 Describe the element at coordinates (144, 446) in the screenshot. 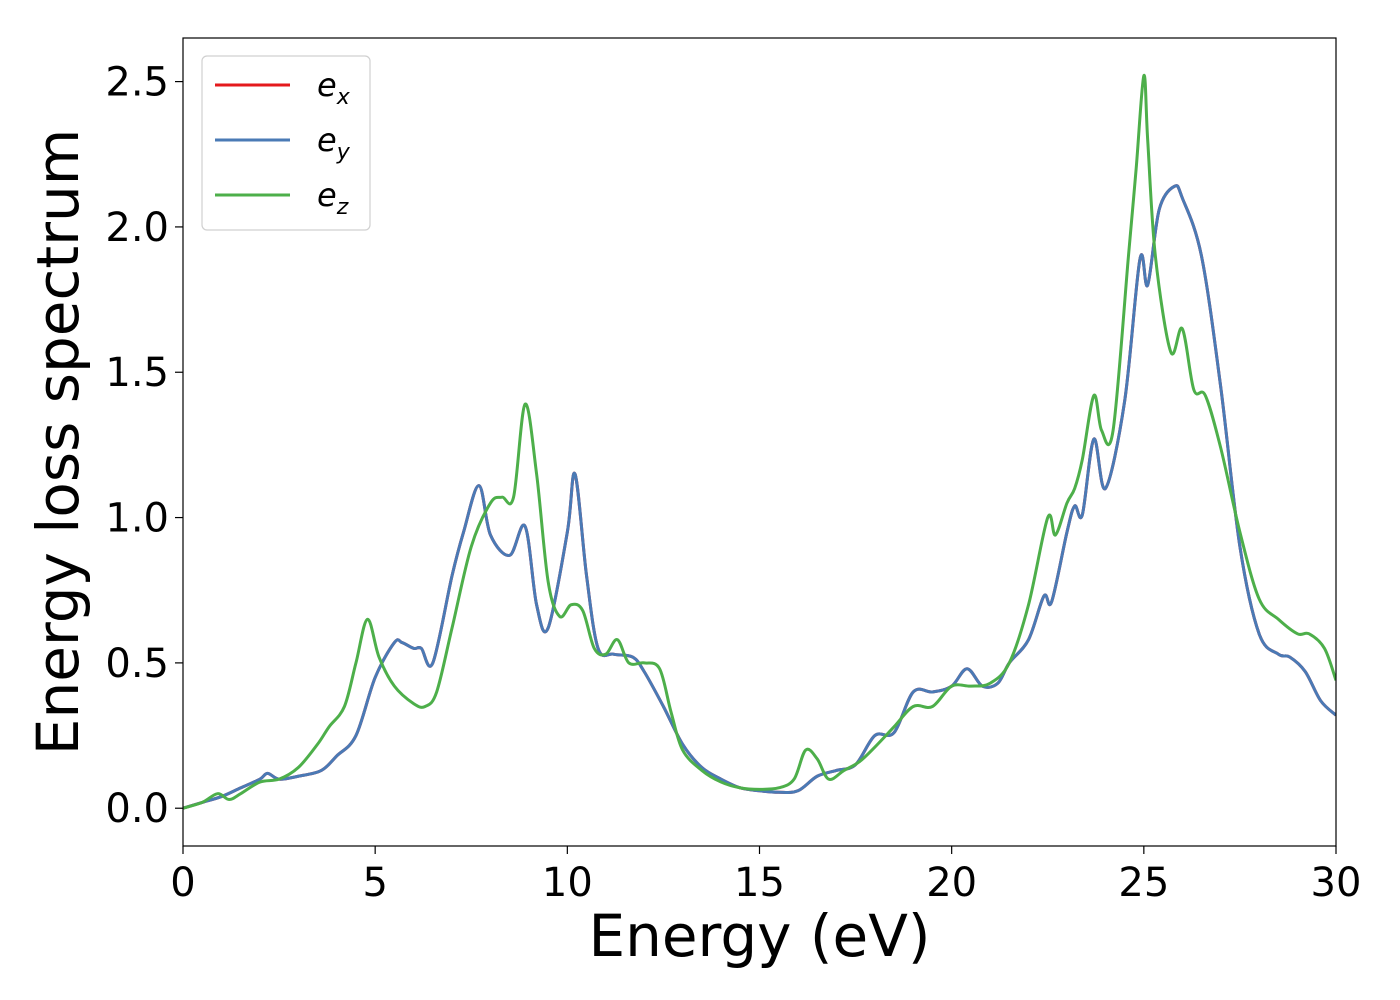

I see `y-axis: 0.0 0.5 1.0 1.5 2.0 2.5` at that location.